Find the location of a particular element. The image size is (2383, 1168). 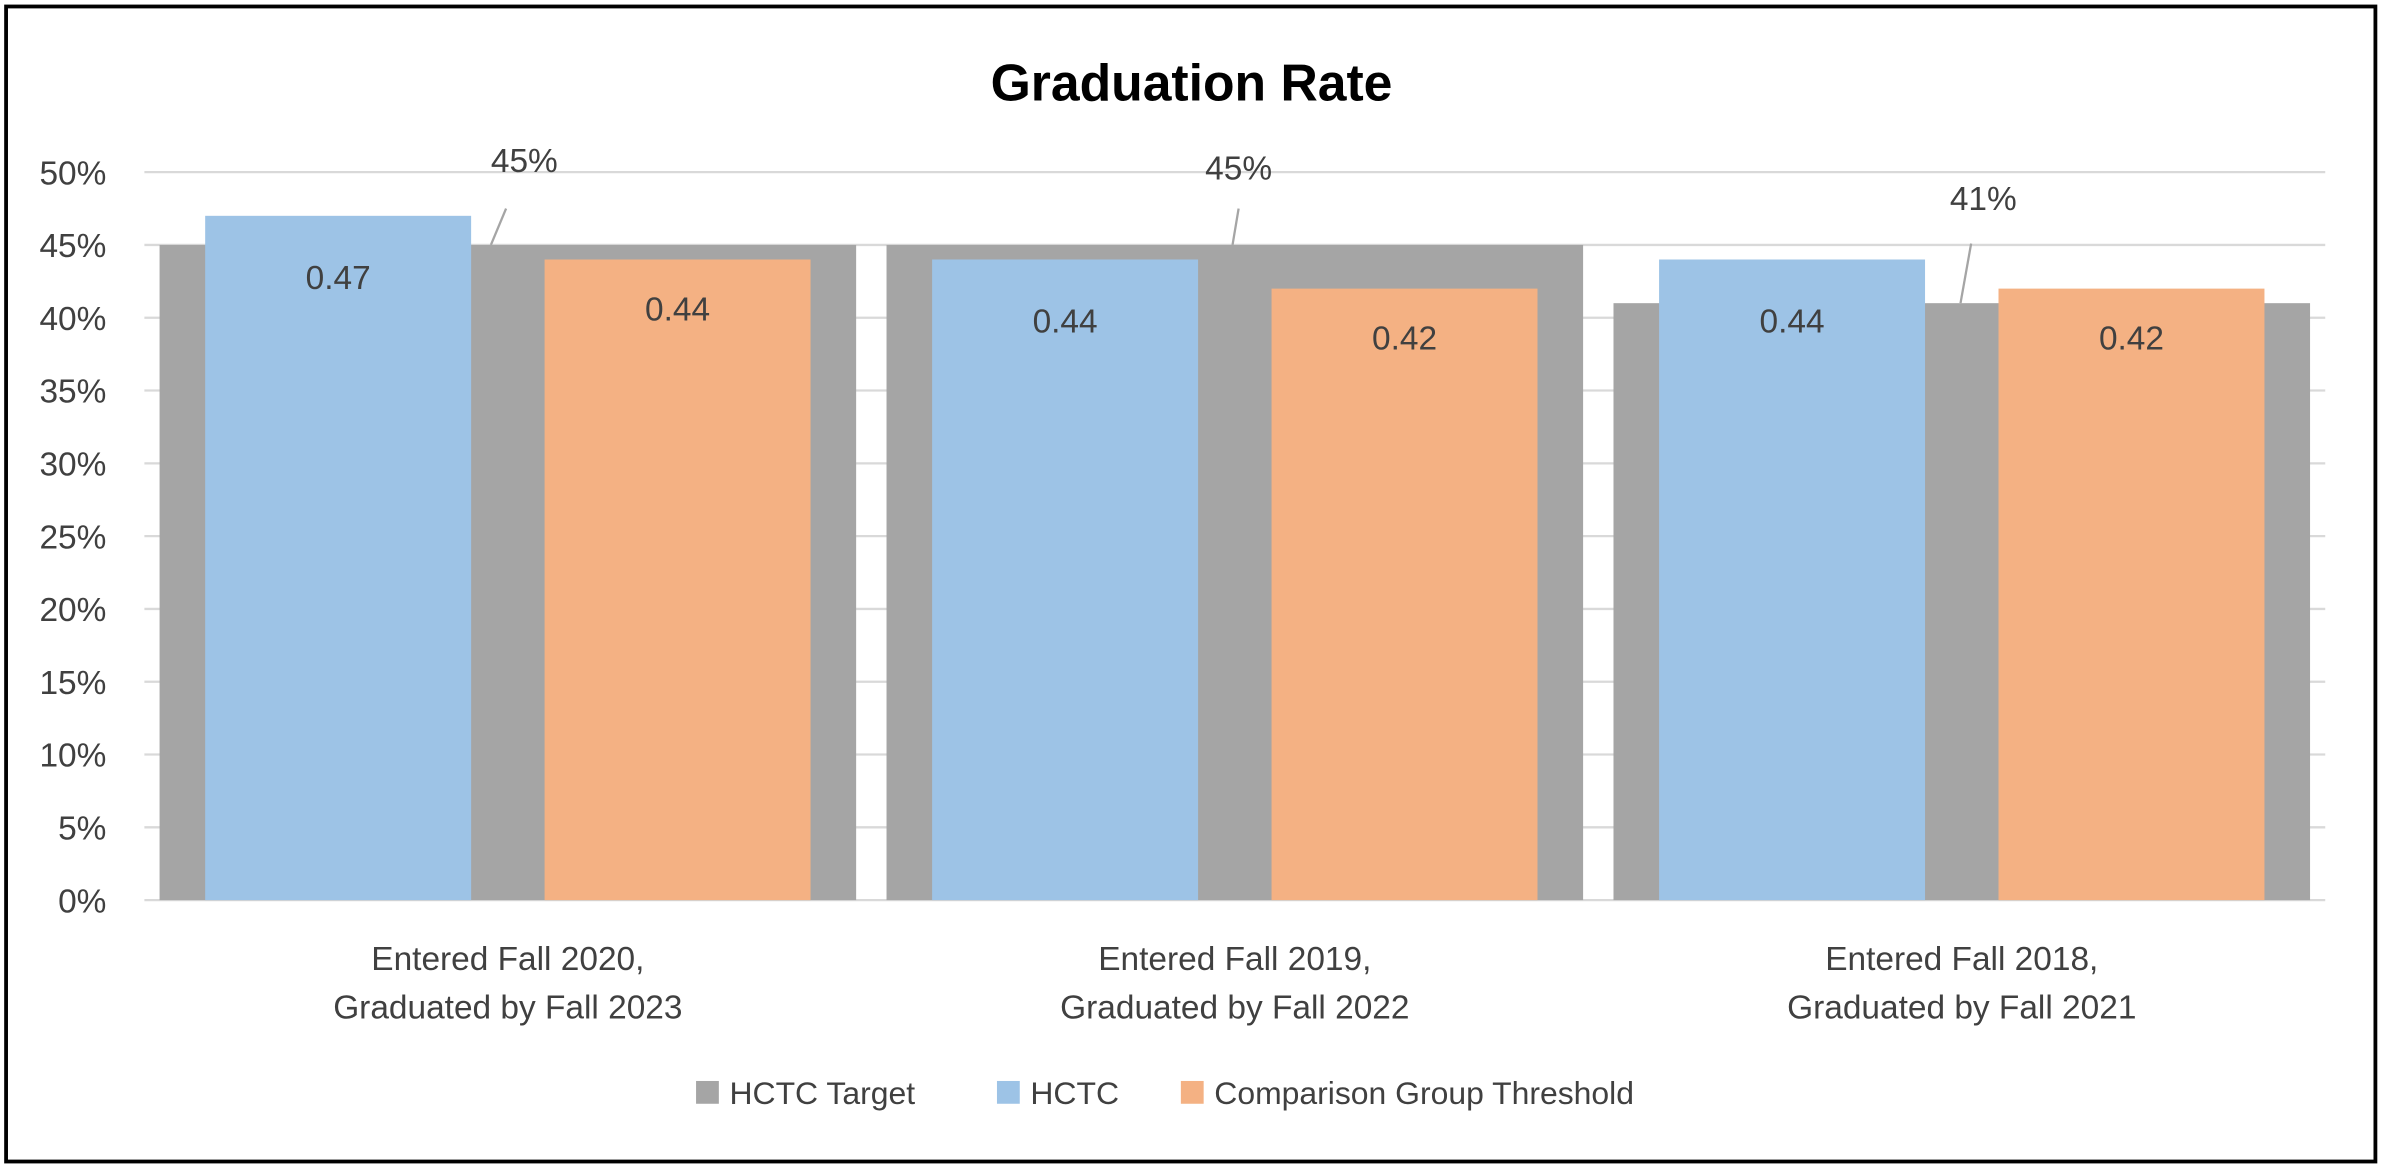

y-tick-label: 20% is located at coordinates (72, 610).